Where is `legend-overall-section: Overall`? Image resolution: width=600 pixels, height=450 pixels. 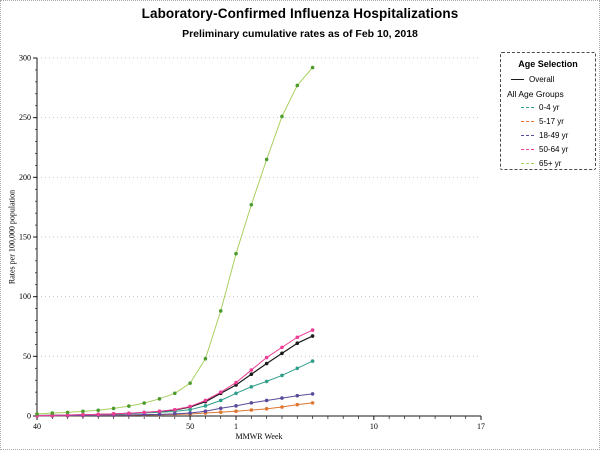 legend-overall-section: Overall is located at coordinates (548, 80).